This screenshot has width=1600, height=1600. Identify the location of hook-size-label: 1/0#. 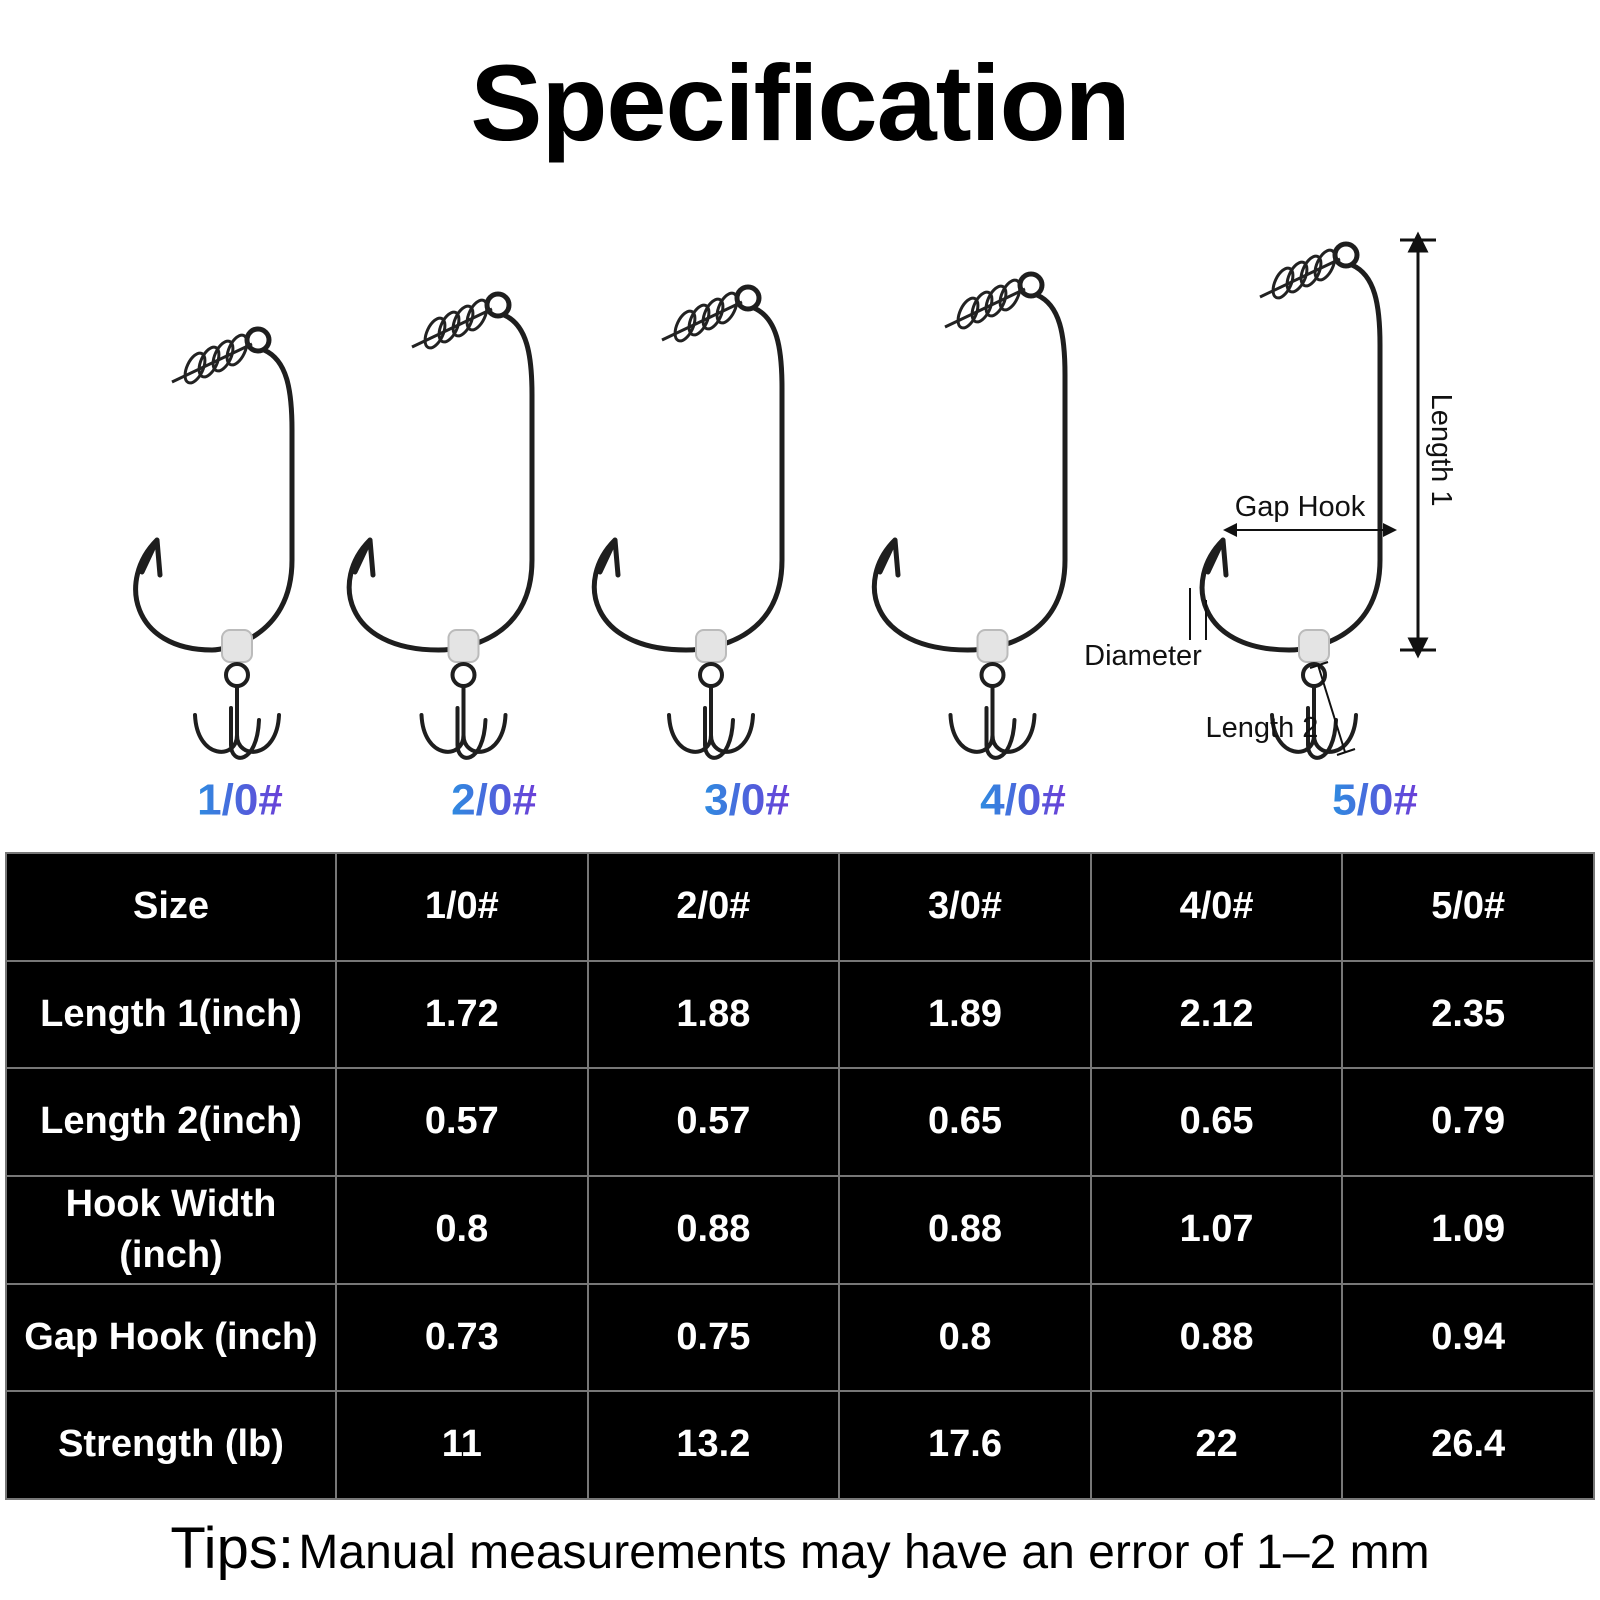
(240, 800).